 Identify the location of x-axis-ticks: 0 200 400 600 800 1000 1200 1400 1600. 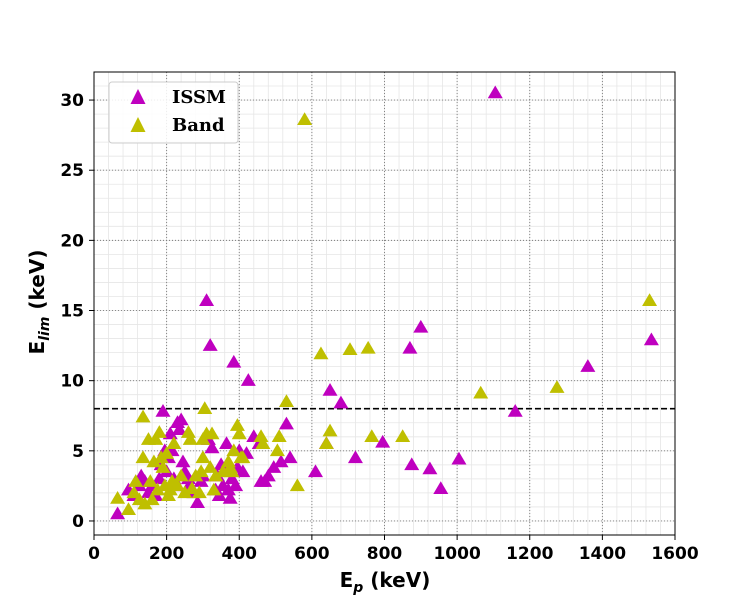
(393, 549).